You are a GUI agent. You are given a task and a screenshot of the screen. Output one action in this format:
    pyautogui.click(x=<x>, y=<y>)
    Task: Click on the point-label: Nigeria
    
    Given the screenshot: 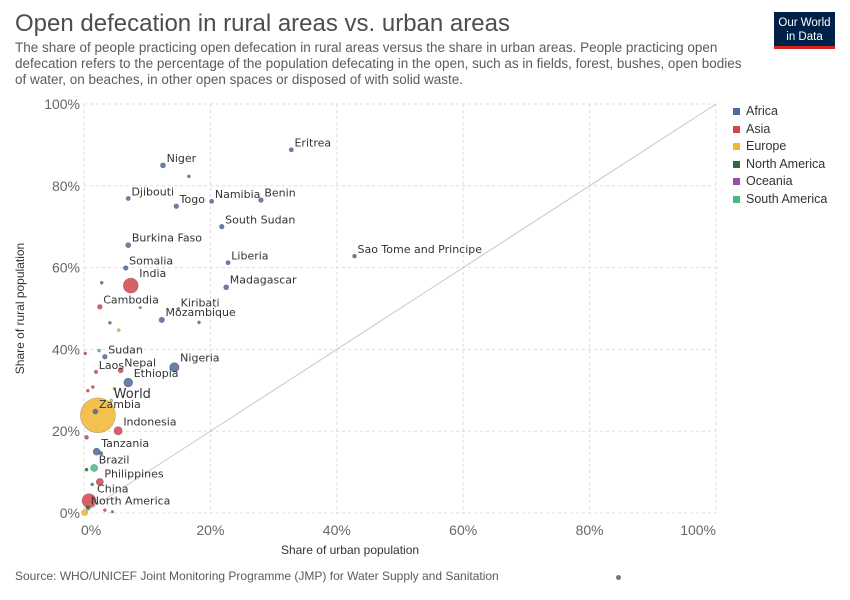 What is the action you would take?
    pyautogui.click(x=199, y=358)
    